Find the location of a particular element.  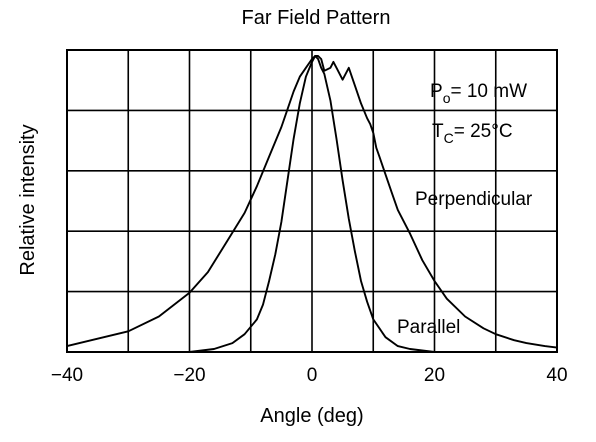

power-annotation: Po= 10 mW is located at coordinates (478, 93).